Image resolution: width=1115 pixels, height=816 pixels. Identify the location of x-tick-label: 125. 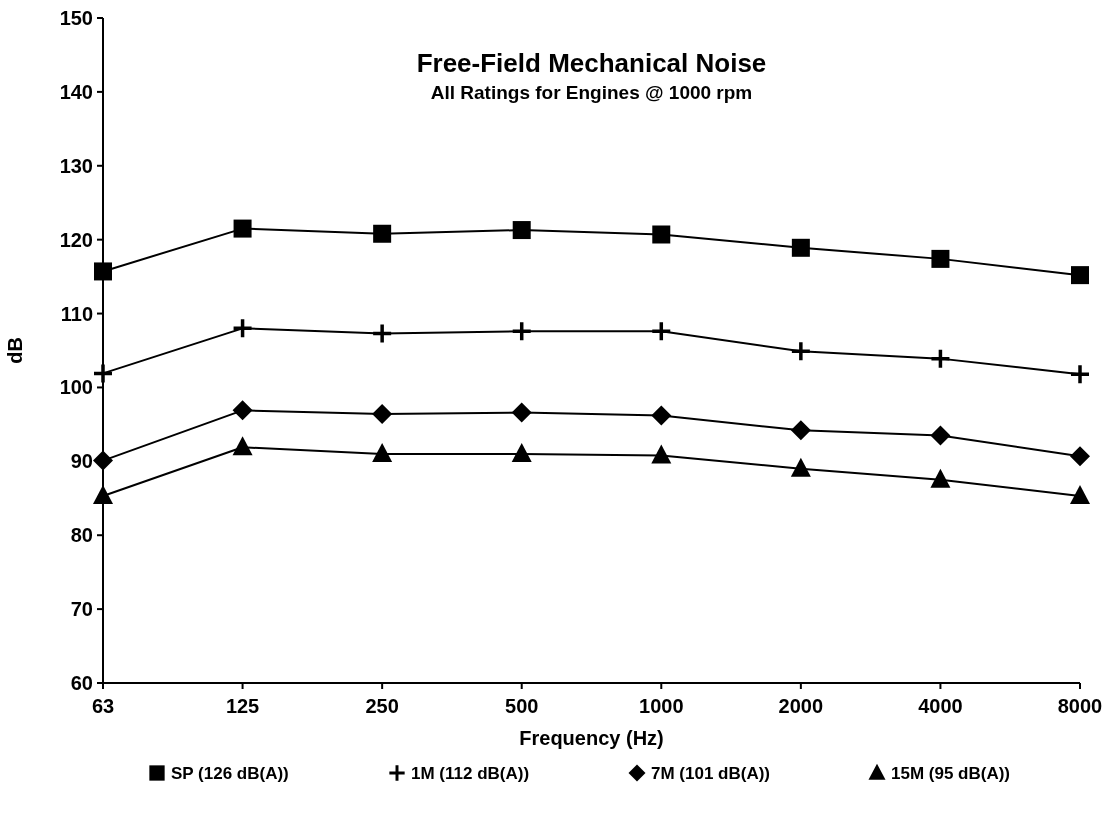
(242, 706).